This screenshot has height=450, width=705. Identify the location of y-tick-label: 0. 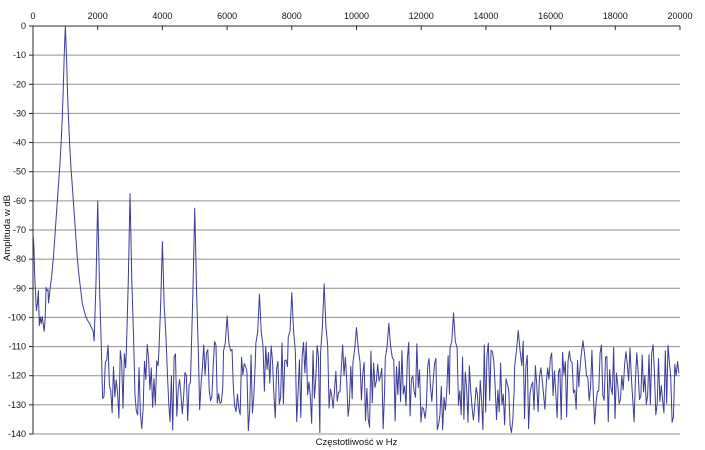
(23, 26).